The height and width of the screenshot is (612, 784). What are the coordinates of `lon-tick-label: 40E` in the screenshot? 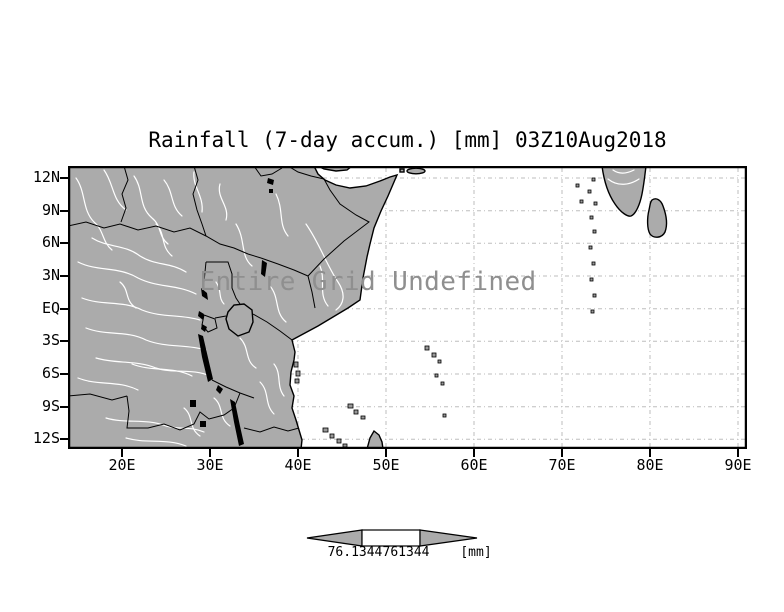 It's located at (298, 465).